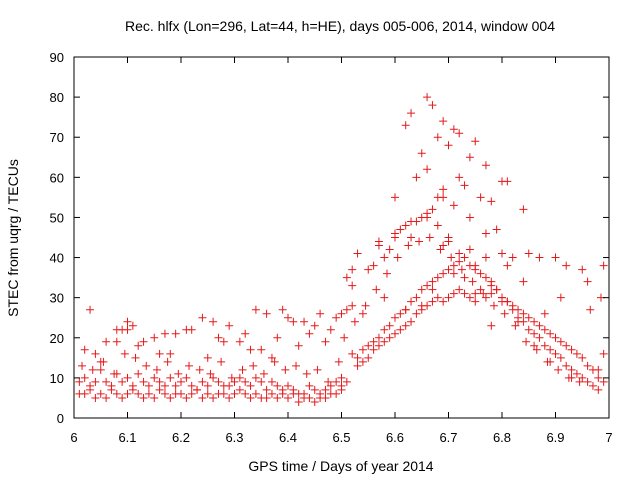 The width and height of the screenshot is (640, 480). Describe the element at coordinates (73, 437) in the screenshot. I see `x-tick-label: 6` at that location.